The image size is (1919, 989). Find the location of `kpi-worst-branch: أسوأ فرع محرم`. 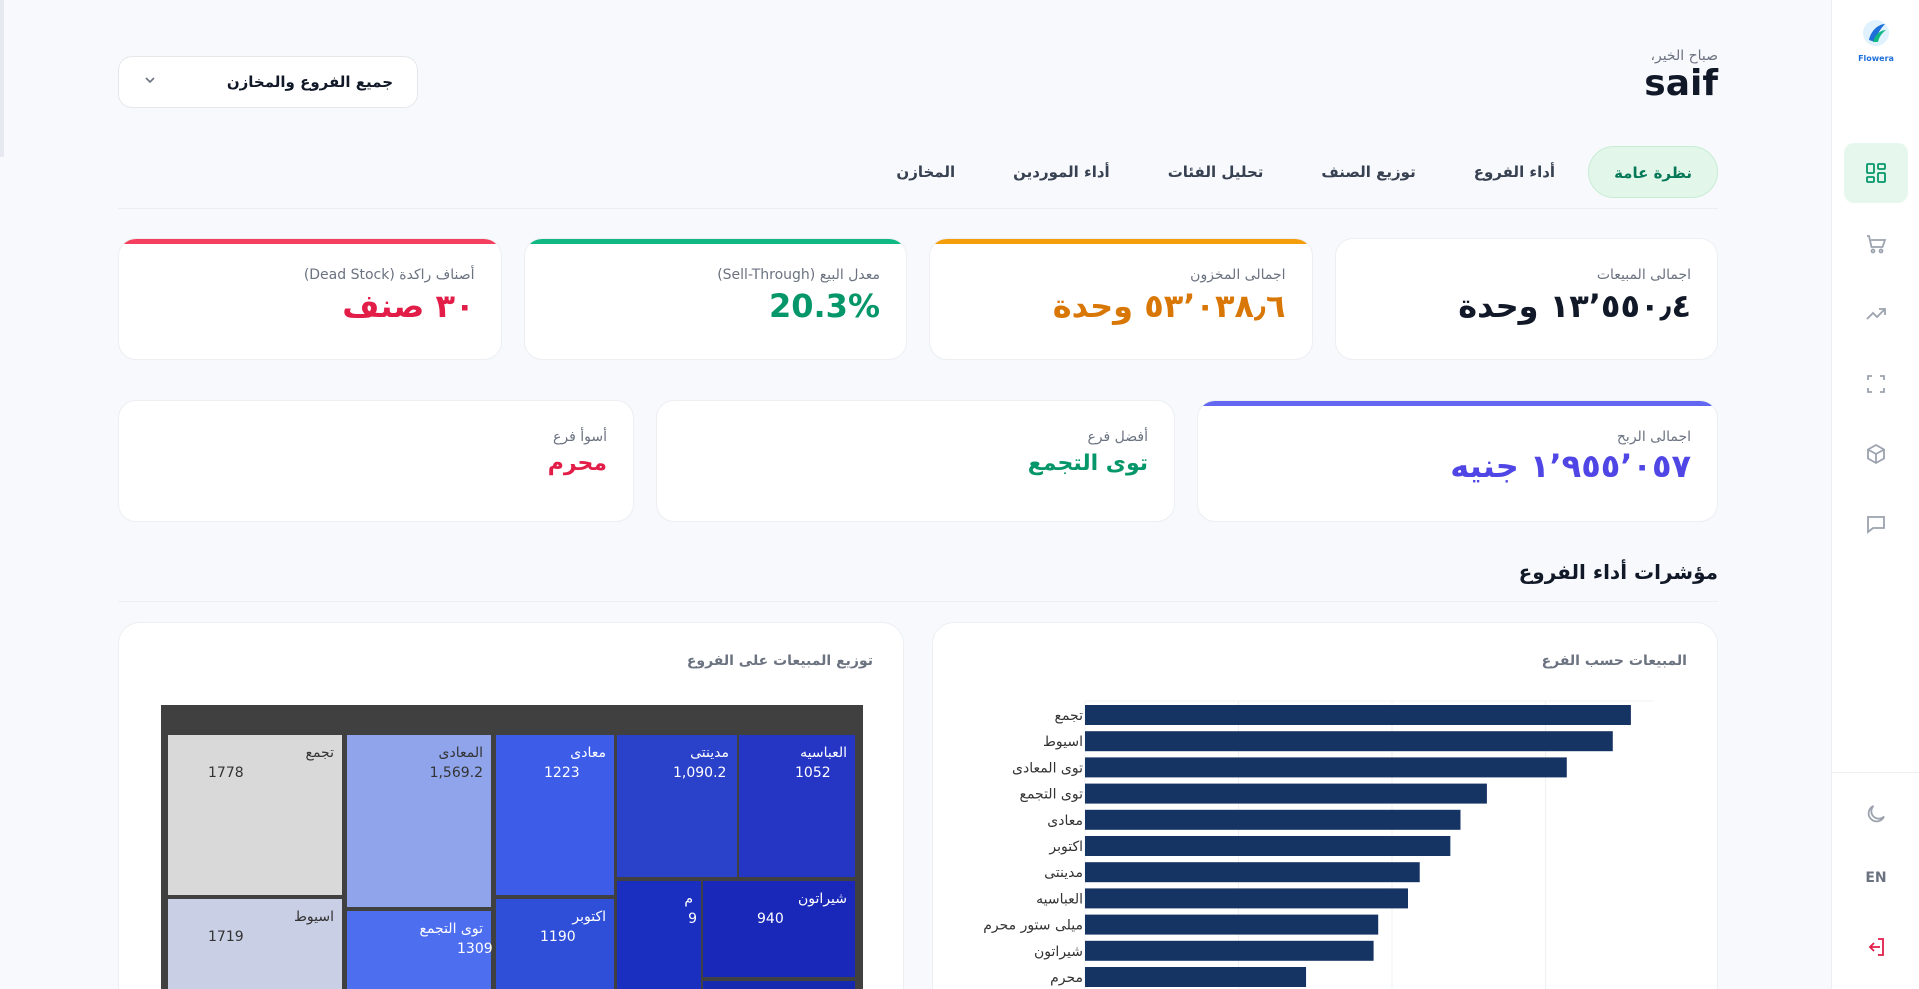

kpi-worst-branch: أسوأ فرع محرم is located at coordinates (376, 461).